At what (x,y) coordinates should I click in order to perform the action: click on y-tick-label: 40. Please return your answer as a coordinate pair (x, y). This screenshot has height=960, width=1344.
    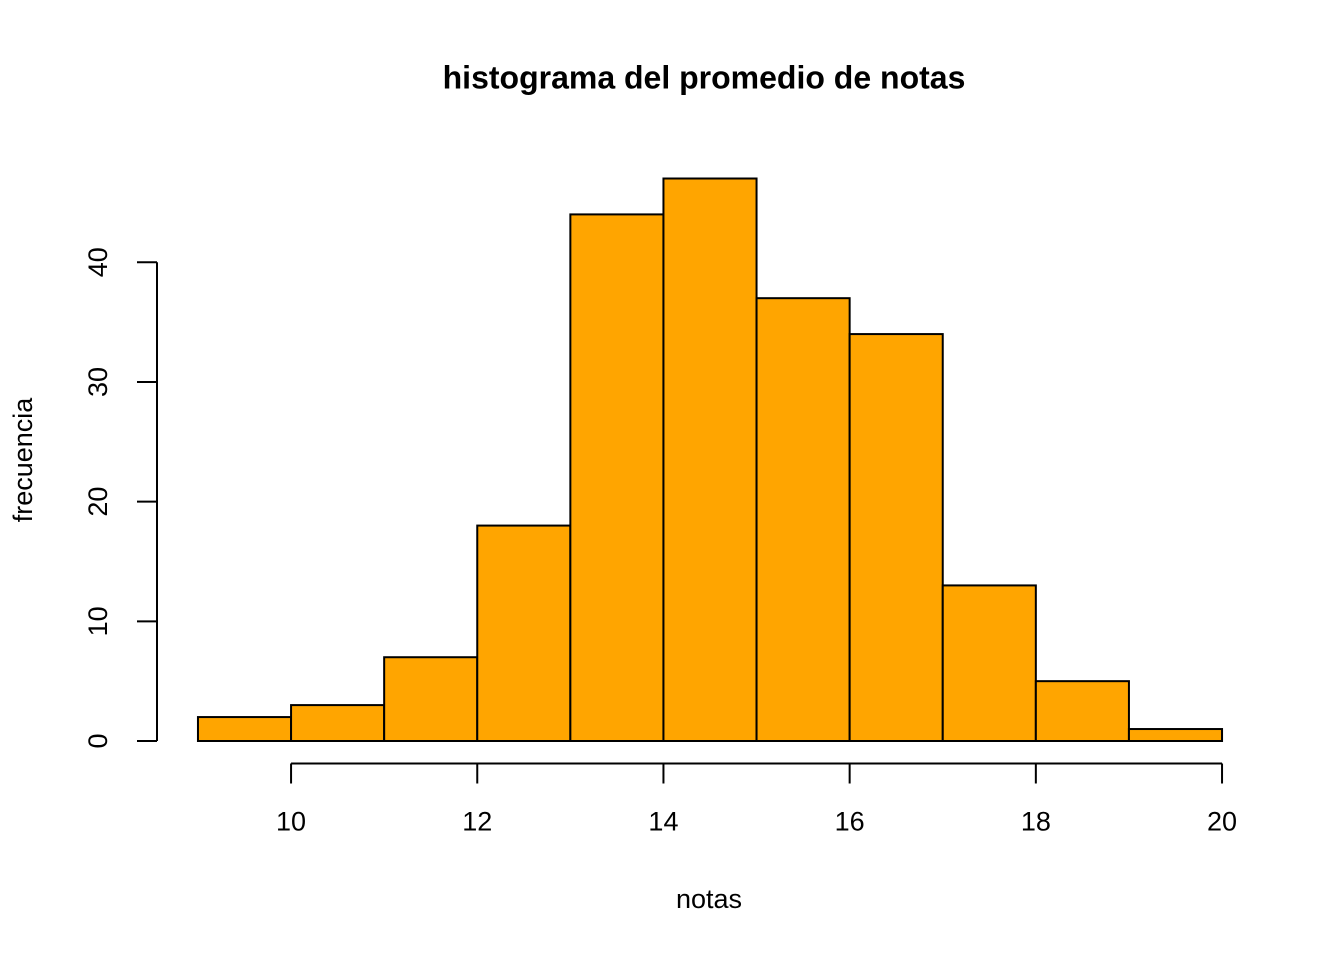
    Looking at the image, I should click on (98, 262).